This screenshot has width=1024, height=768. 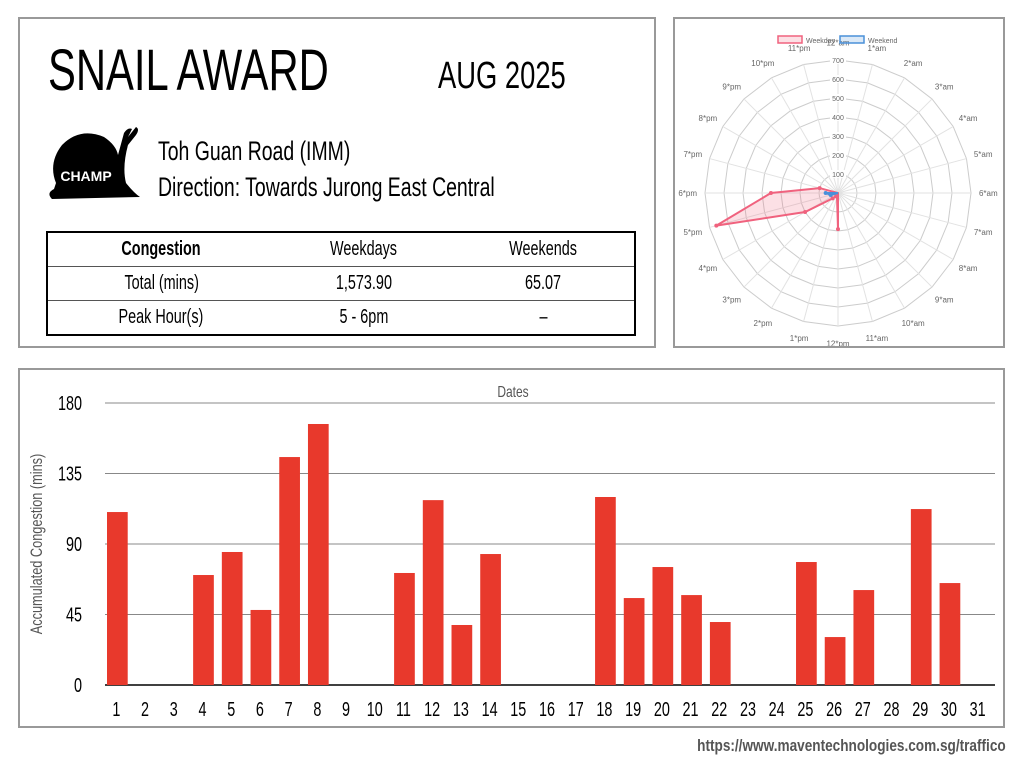 What do you see at coordinates (317, 709) in the screenshot?
I see `x-tick-label: 8` at bounding box center [317, 709].